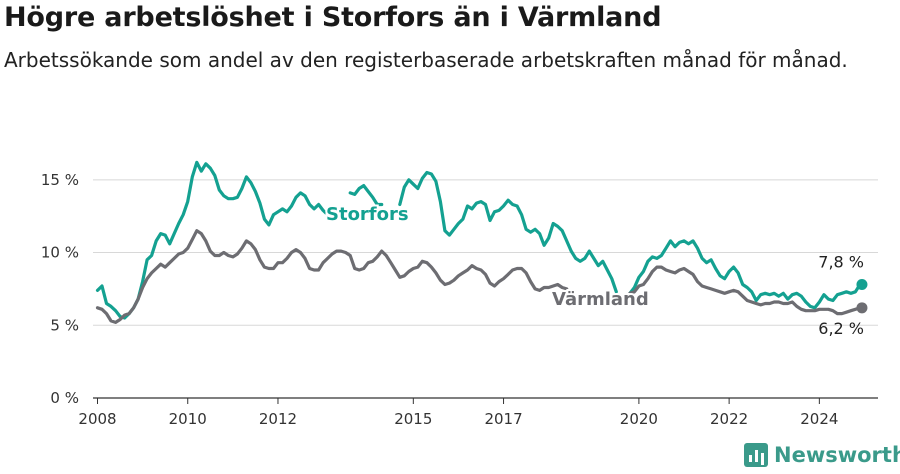  I want to click on end-point-storfors, so click(862, 285).